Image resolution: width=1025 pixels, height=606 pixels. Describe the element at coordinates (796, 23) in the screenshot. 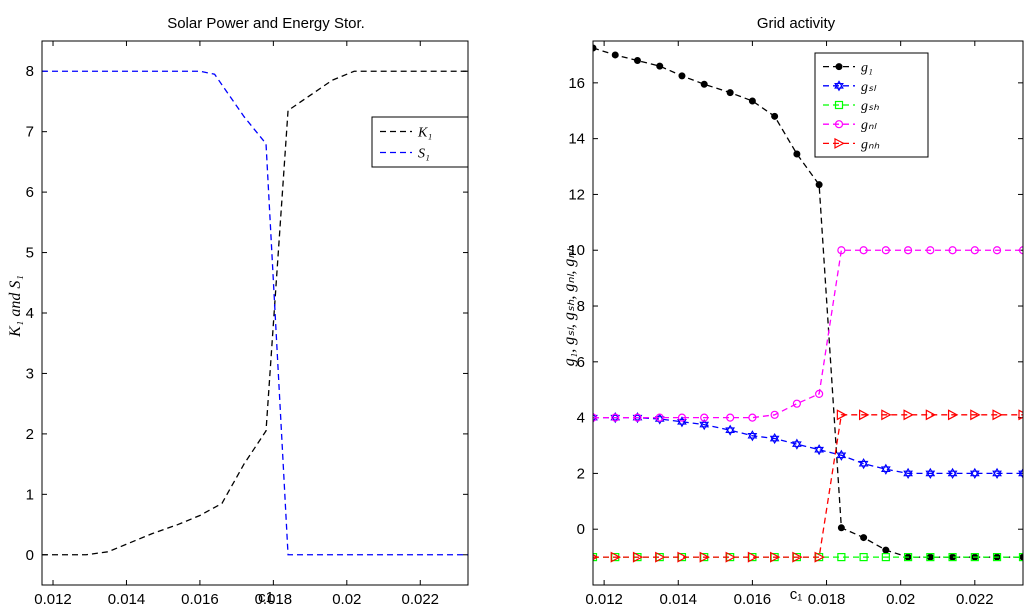

I see `chart-title: Grid activity` at that location.